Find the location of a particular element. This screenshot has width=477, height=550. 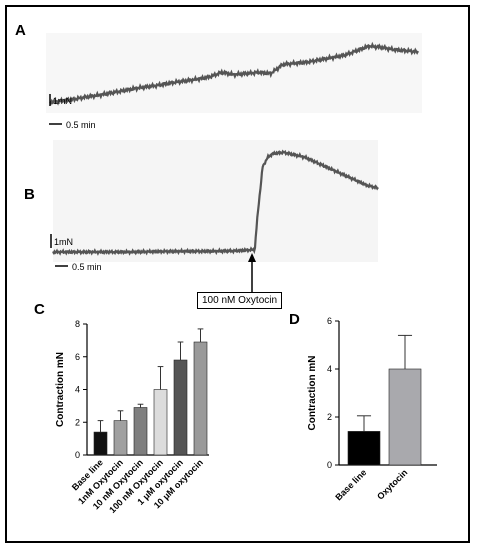

chart-d-y-tick-label: 4 is located at coordinates (329, 369).